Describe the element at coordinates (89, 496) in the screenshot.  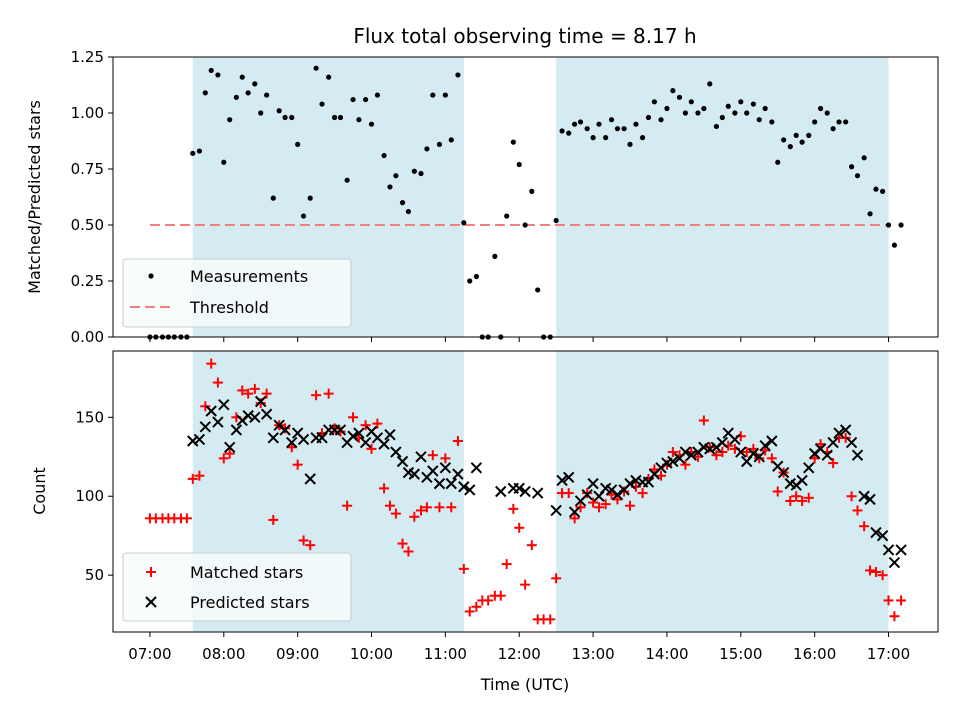
I see `bottom-ytick-label-1: 100` at that location.